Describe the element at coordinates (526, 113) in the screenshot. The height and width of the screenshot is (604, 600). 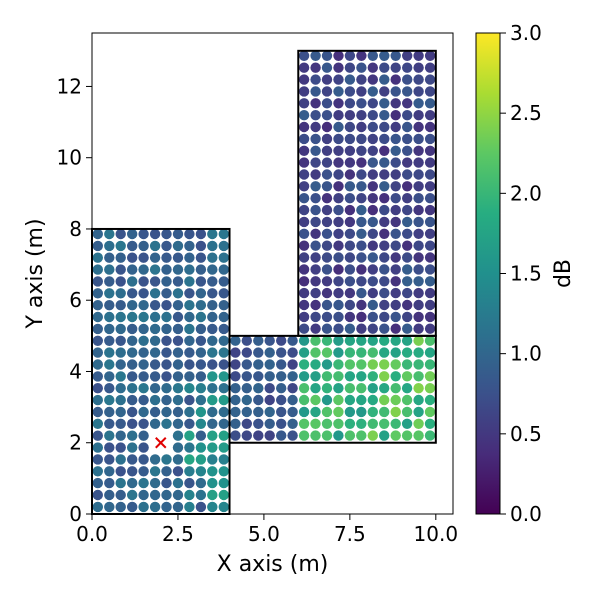
I see `colorbar-tick-label: 2.5` at that location.